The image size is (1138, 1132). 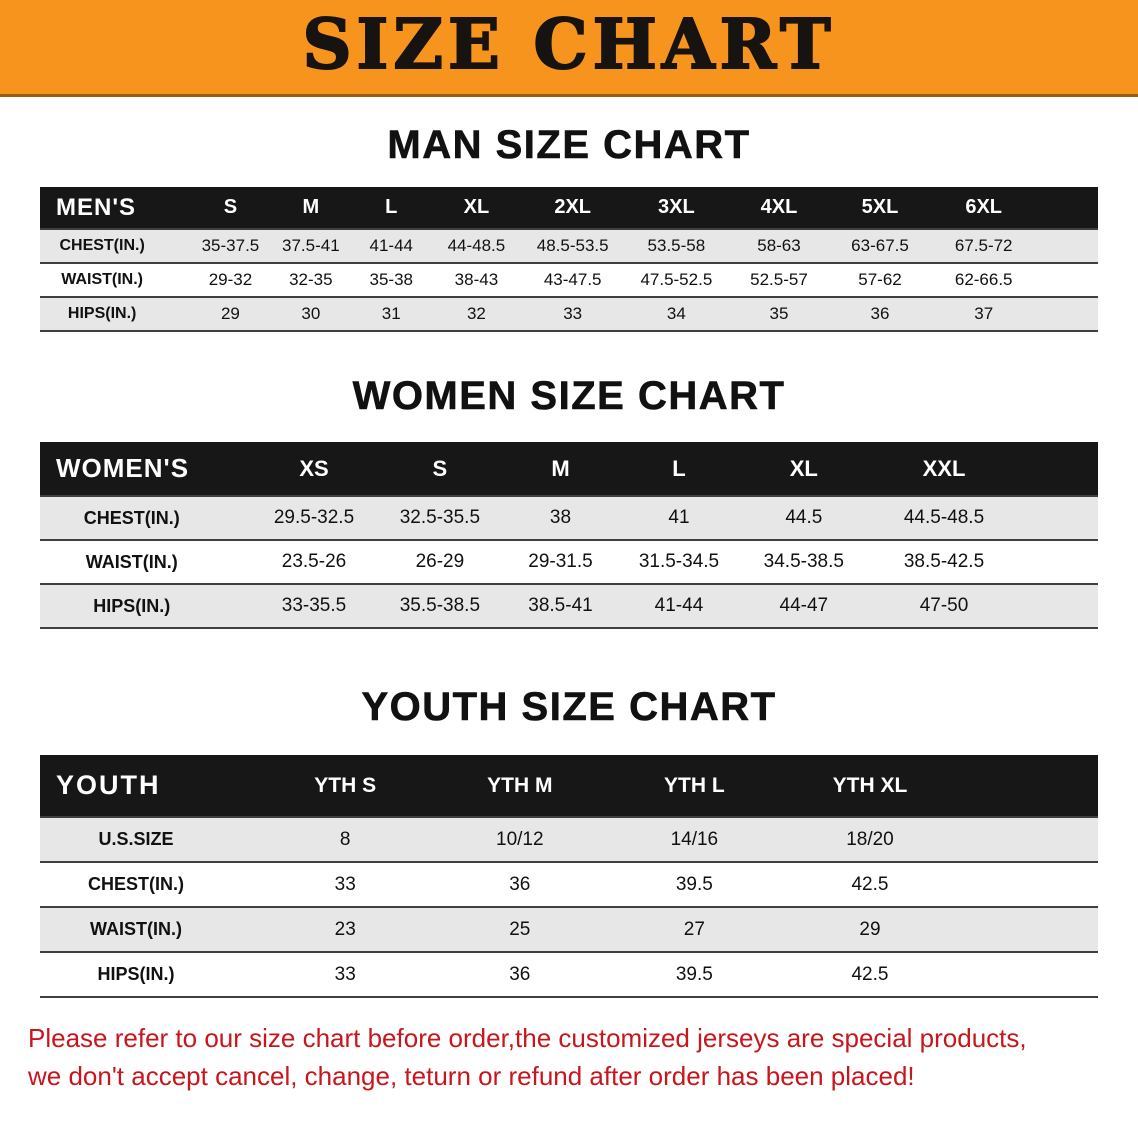 I want to click on size-value-cell: 67.5-72, so click(x=983, y=245).